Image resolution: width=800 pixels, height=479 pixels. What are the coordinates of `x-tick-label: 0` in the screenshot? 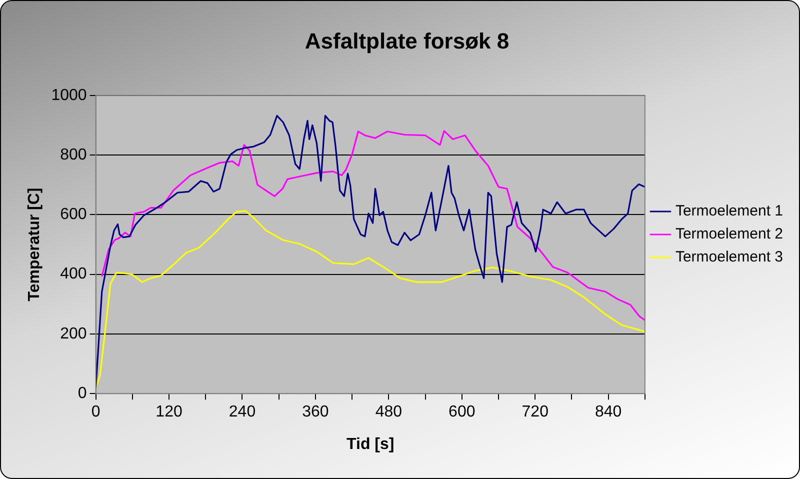 It's located at (95, 412).